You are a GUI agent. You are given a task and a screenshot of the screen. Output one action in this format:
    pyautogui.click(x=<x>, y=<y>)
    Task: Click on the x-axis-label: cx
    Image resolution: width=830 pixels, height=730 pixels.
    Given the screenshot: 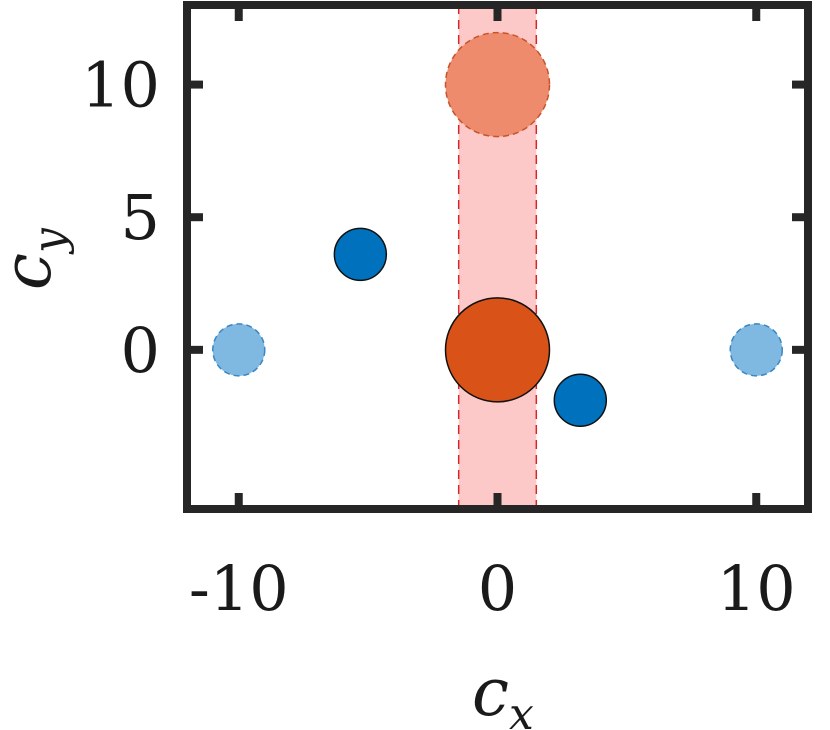 What is the action you would take?
    pyautogui.click(x=503, y=692)
    